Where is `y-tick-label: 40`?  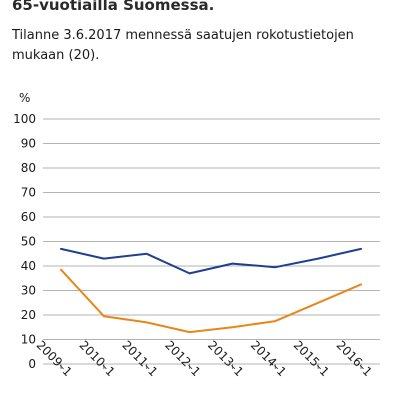 y-tick-label: 40 is located at coordinates (28, 266).